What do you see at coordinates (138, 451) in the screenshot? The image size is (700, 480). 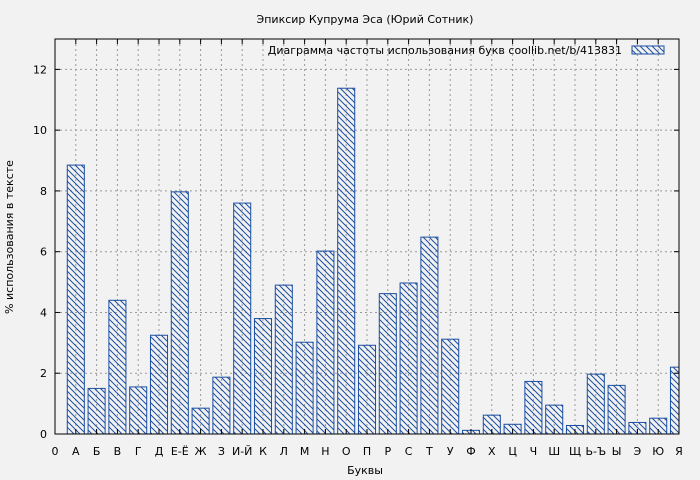 I see `x-tick-label: Г` at bounding box center [138, 451].